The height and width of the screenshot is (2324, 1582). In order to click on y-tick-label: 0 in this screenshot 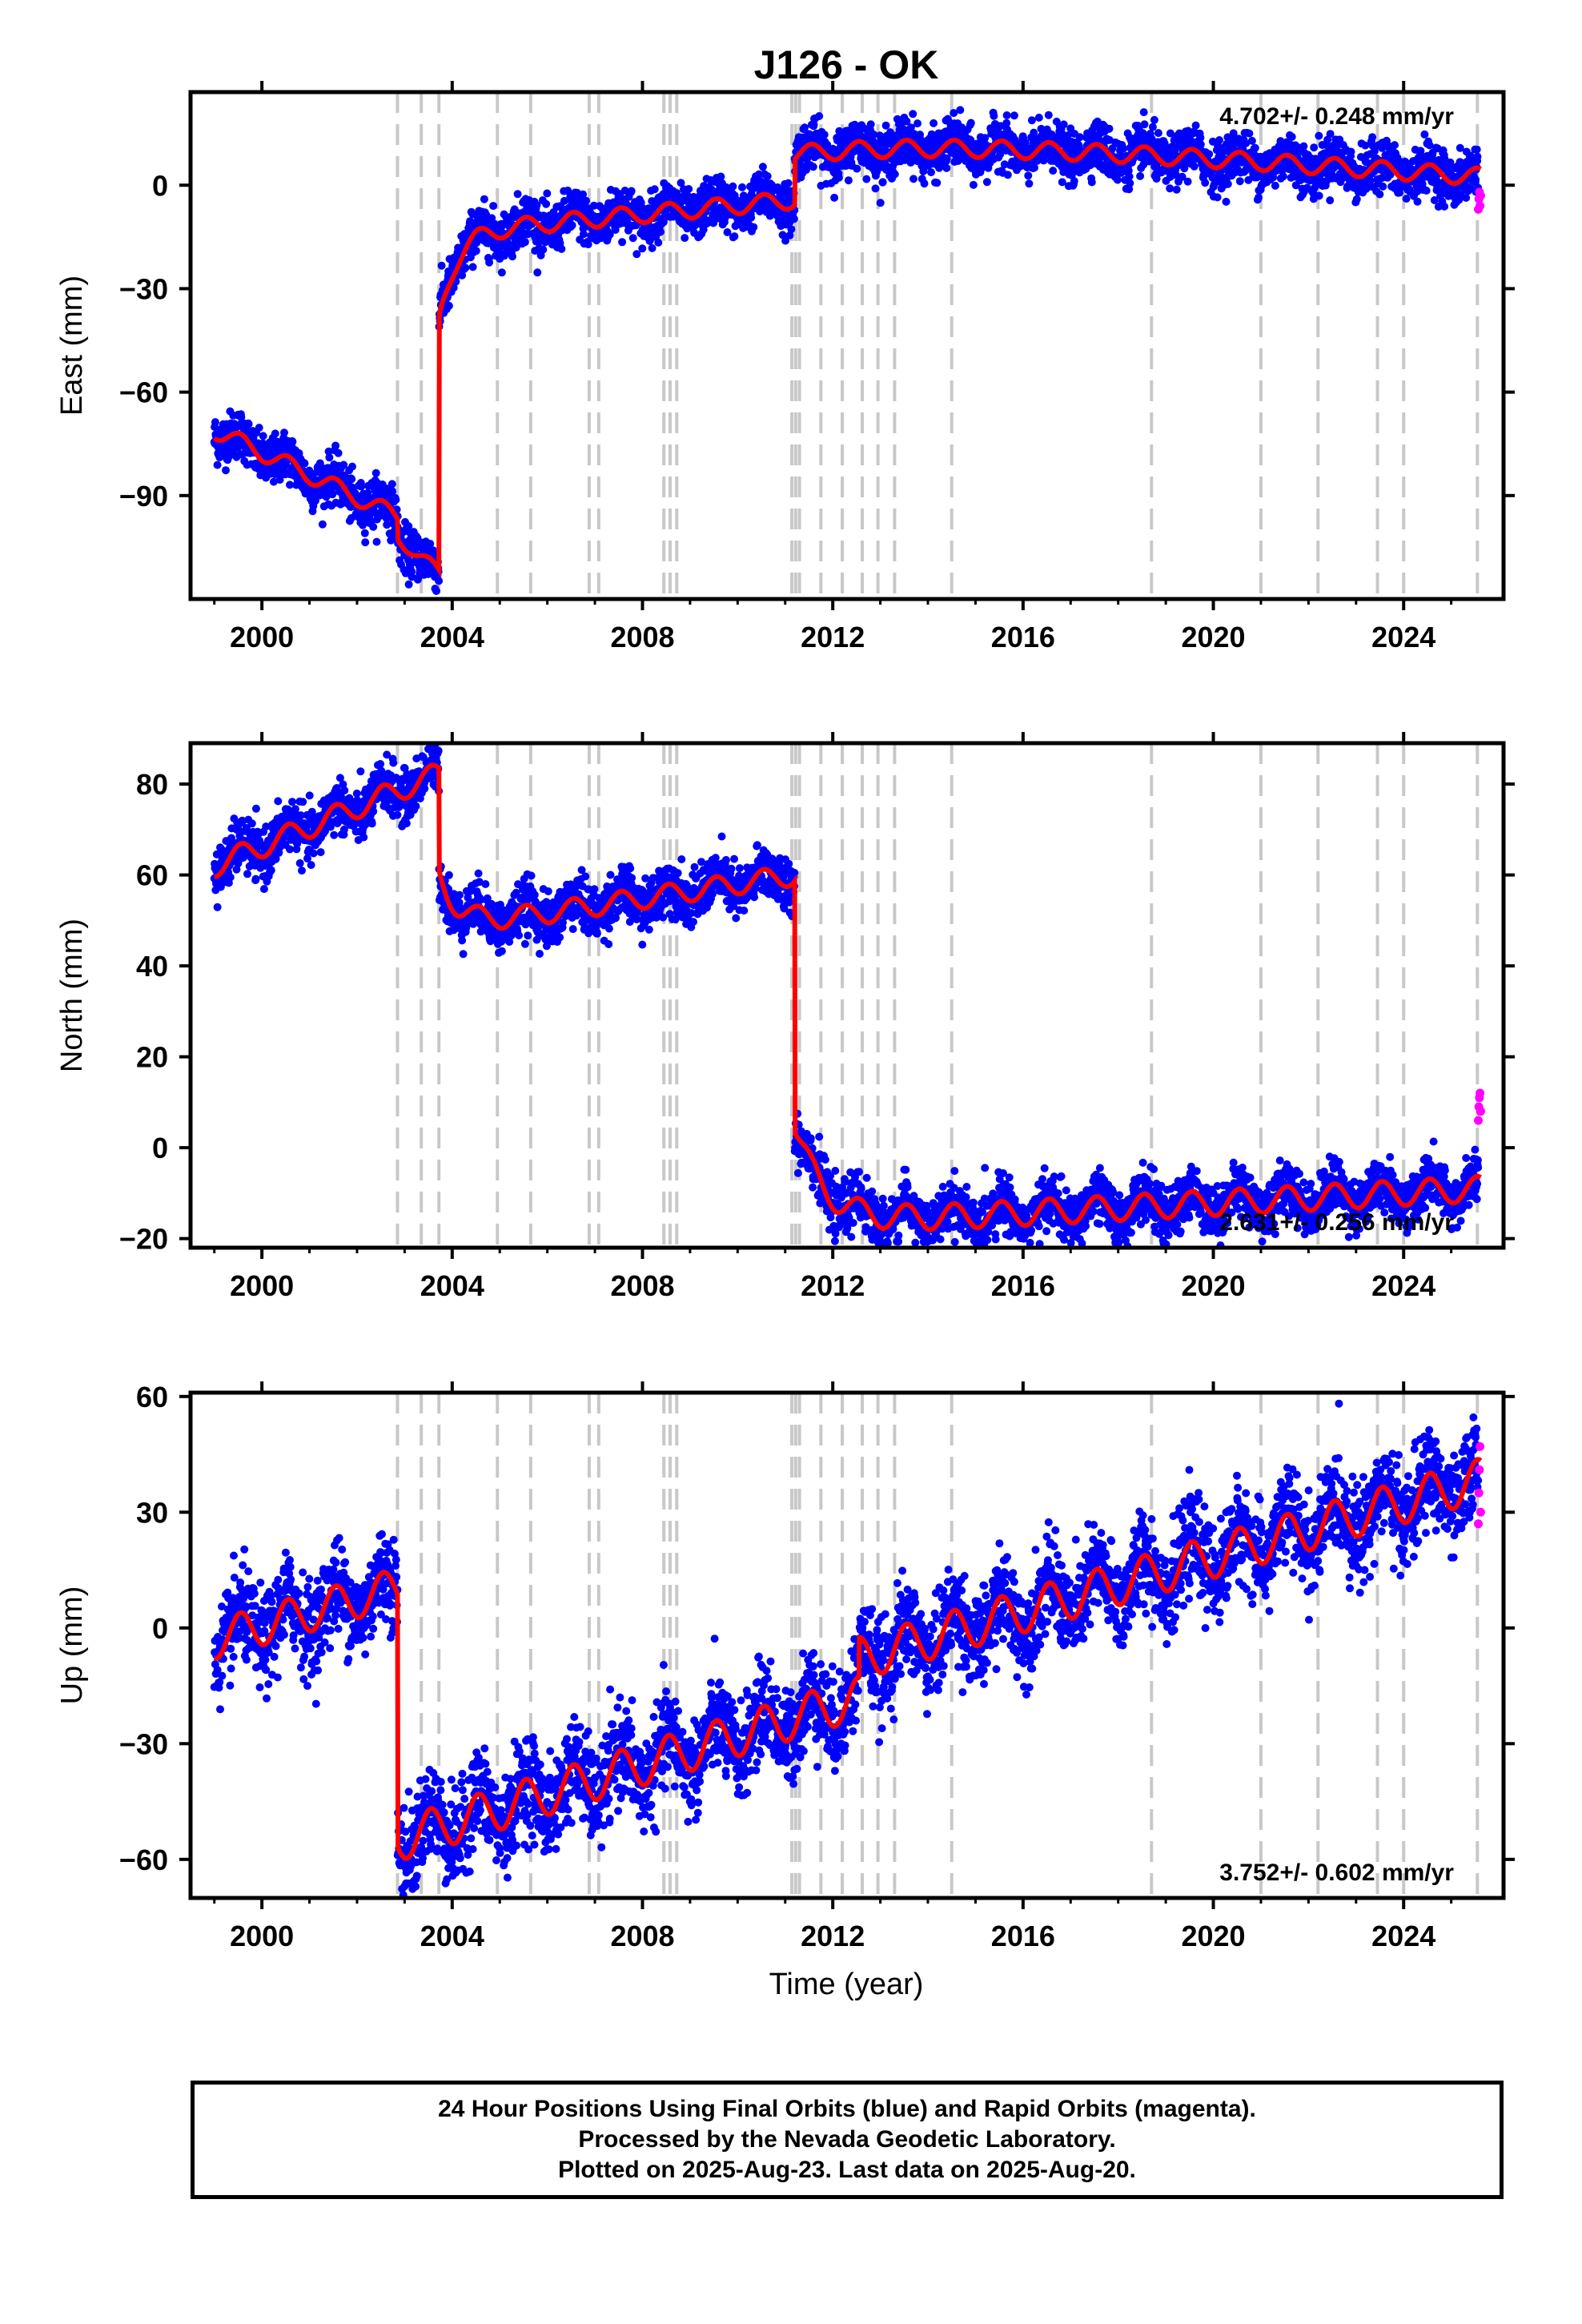, I will do `click(160, 185)`.